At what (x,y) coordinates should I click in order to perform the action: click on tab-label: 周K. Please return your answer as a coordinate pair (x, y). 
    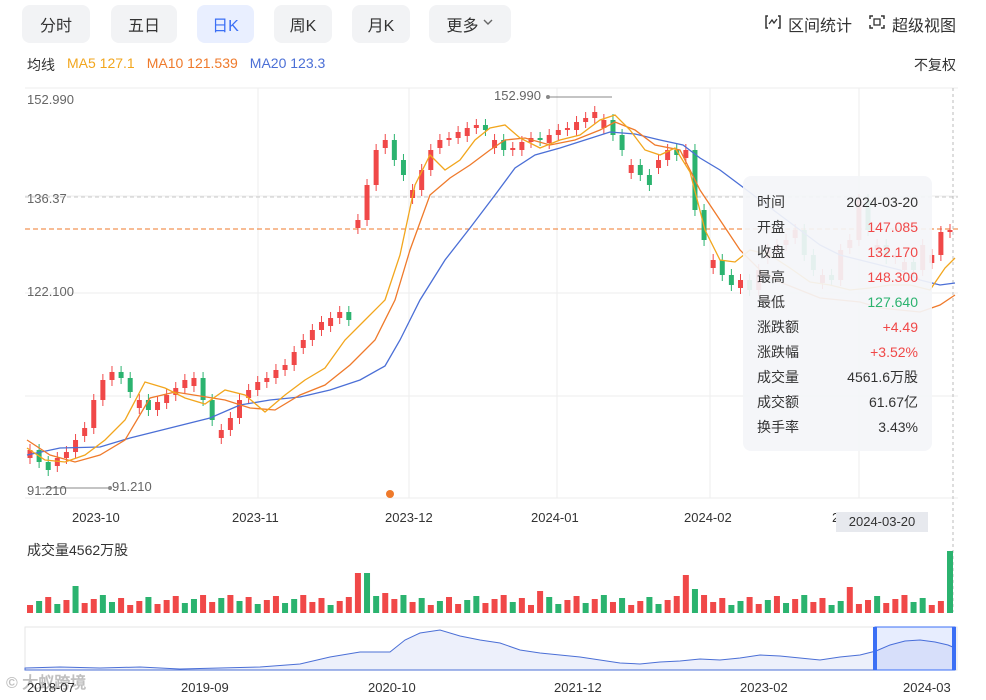
    Looking at the image, I should click on (303, 26).